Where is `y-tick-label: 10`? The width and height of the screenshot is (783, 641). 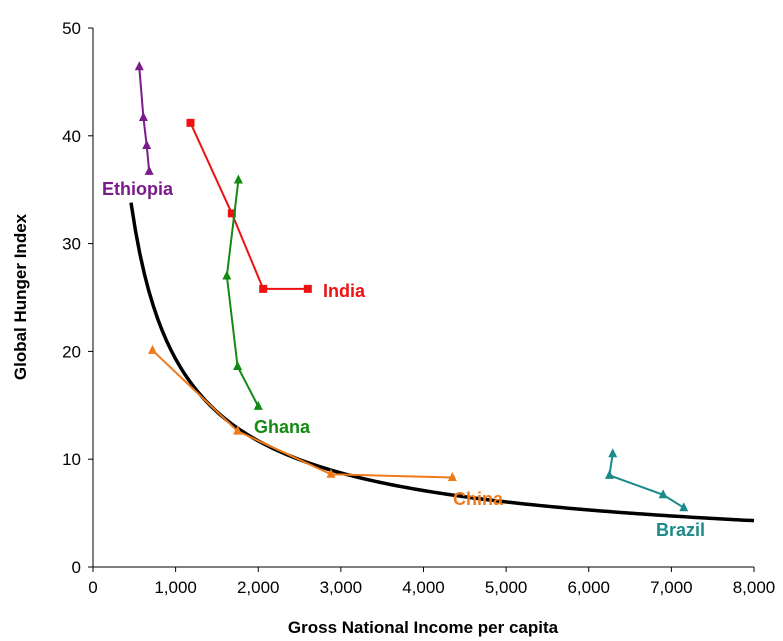
y-tick-label: 10 is located at coordinates (71, 459).